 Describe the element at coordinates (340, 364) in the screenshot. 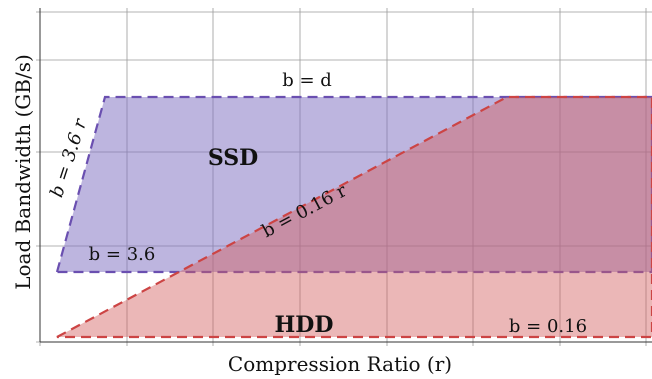

I see `x-axis-label: Compression Ratio (r)` at that location.